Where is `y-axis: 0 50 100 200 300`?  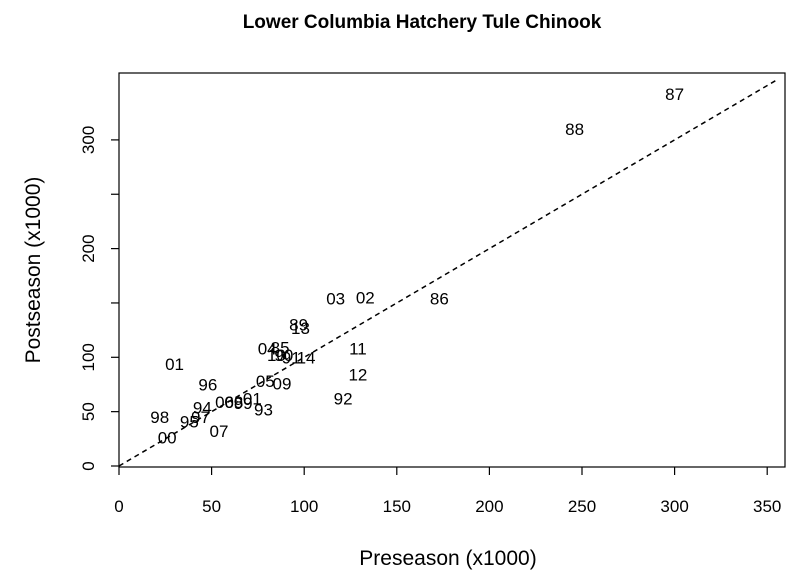
y-axis: 0 50 100 200 300 is located at coordinates (99, 298).